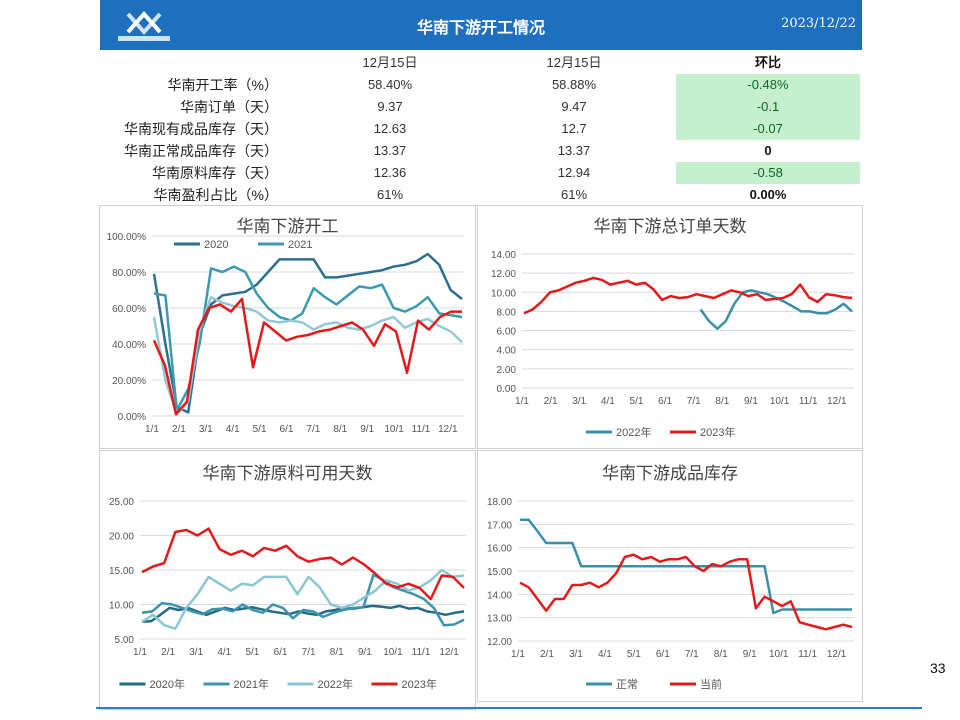 The height and width of the screenshot is (720, 960). Describe the element at coordinates (121, 606) in the screenshot. I see `y-tick-label: 10.00` at that location.